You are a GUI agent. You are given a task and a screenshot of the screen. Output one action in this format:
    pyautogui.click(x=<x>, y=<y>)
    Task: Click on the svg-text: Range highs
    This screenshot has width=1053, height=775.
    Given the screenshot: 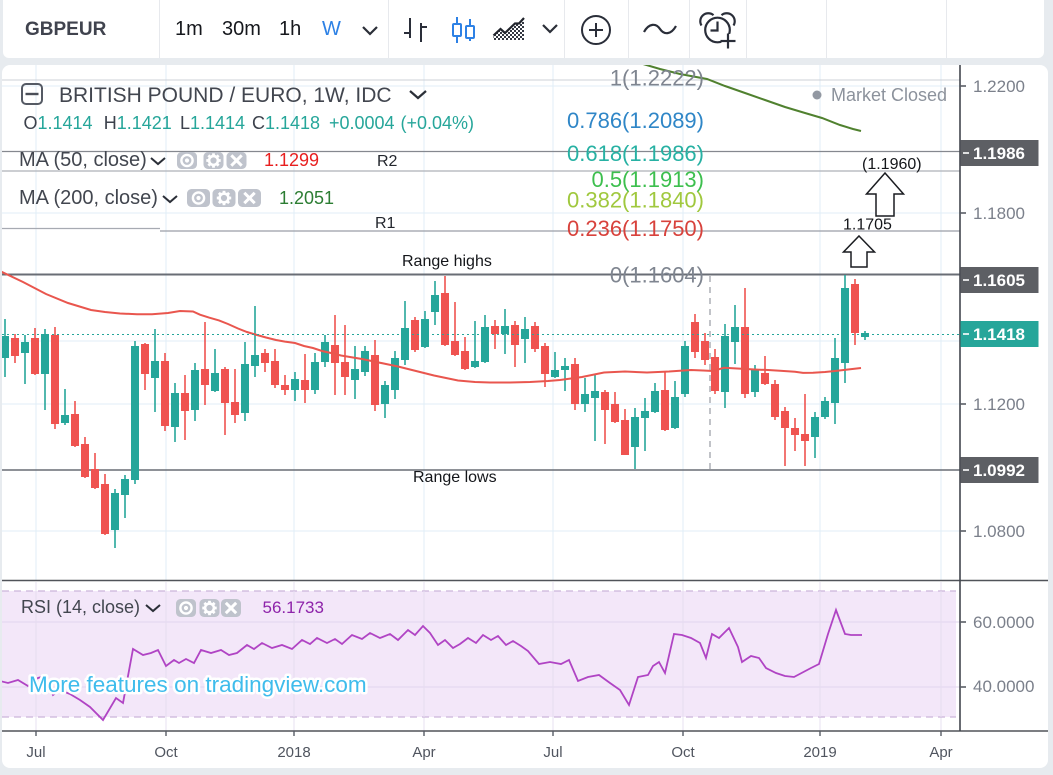 What is the action you would take?
    pyautogui.click(x=447, y=261)
    